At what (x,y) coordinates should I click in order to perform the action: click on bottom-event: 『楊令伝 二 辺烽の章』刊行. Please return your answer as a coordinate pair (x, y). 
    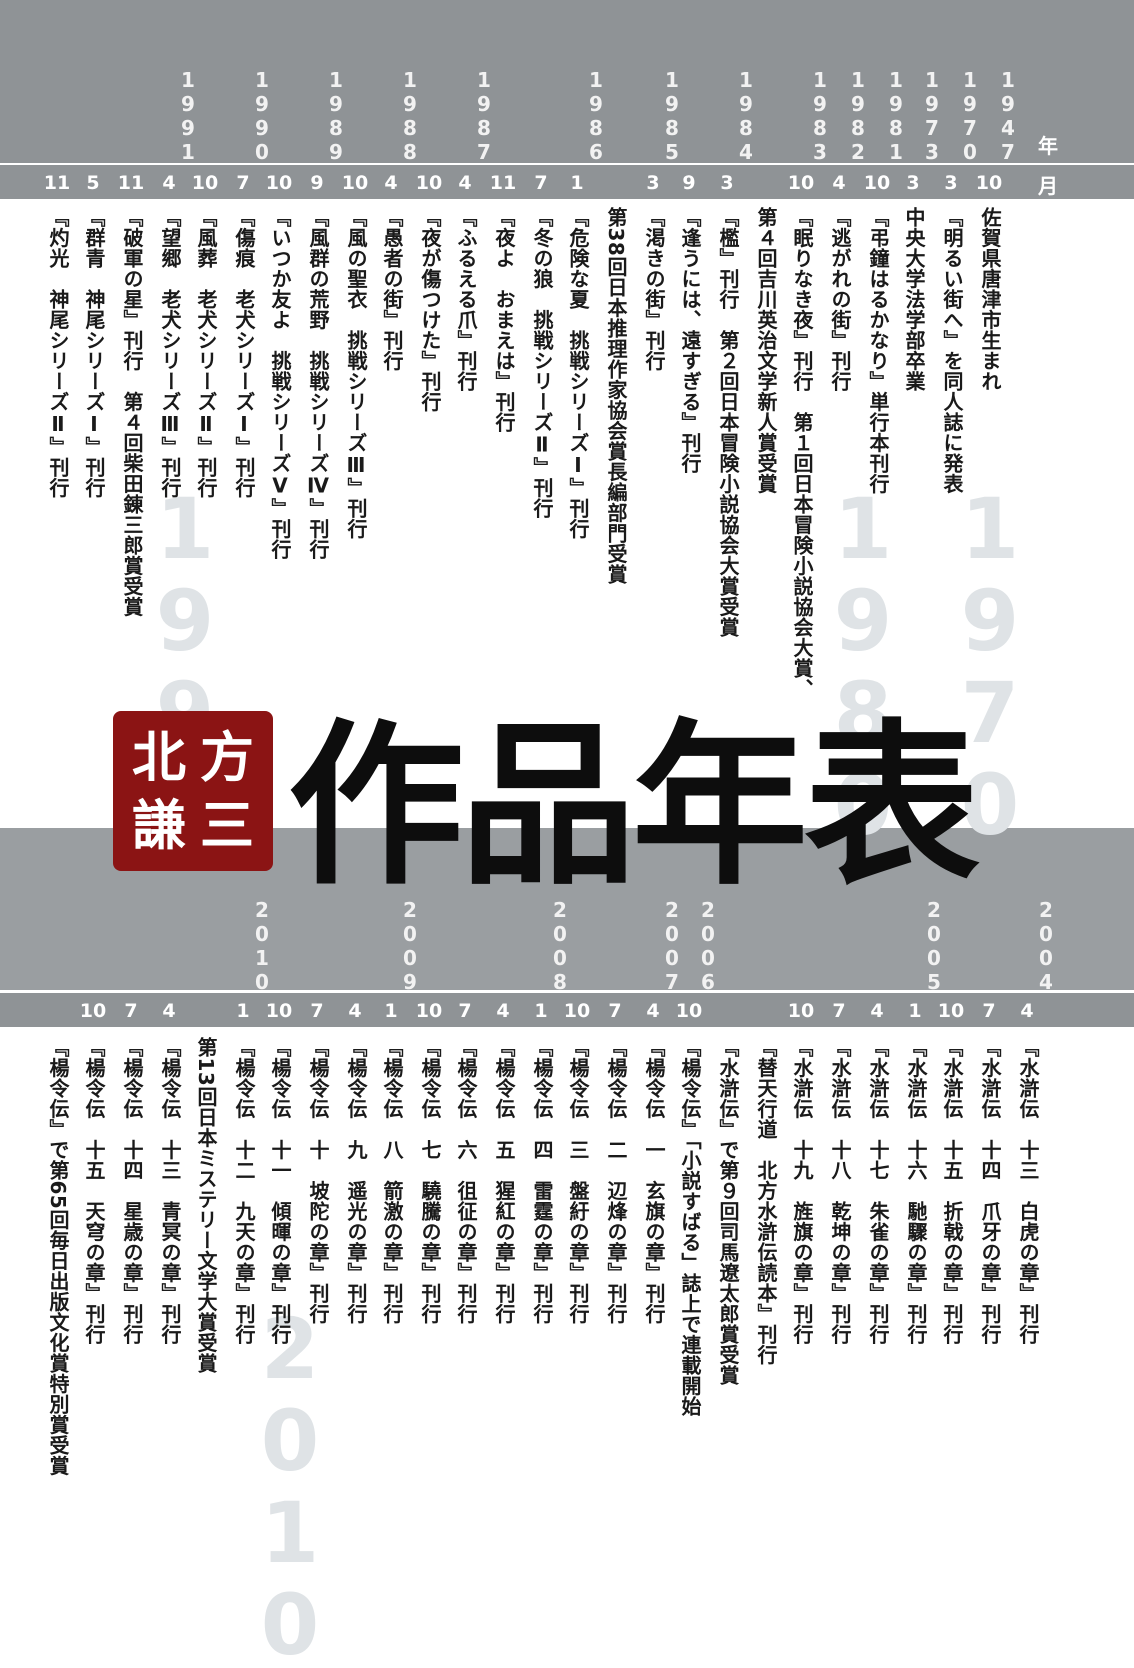
    Looking at the image, I should click on (616, 1180).